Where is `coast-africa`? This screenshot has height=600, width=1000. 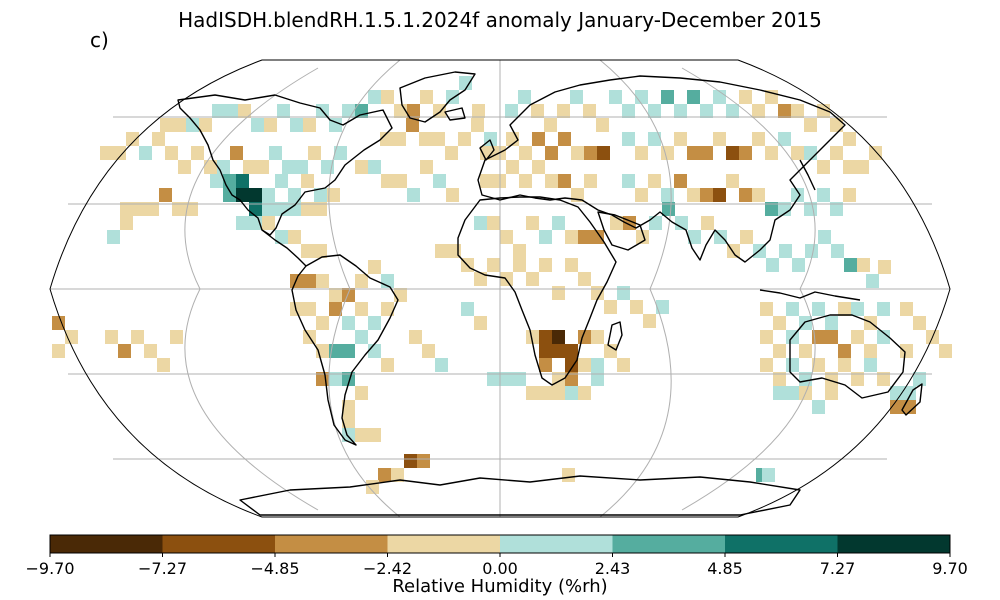
coast-africa is located at coordinates (537, 291).